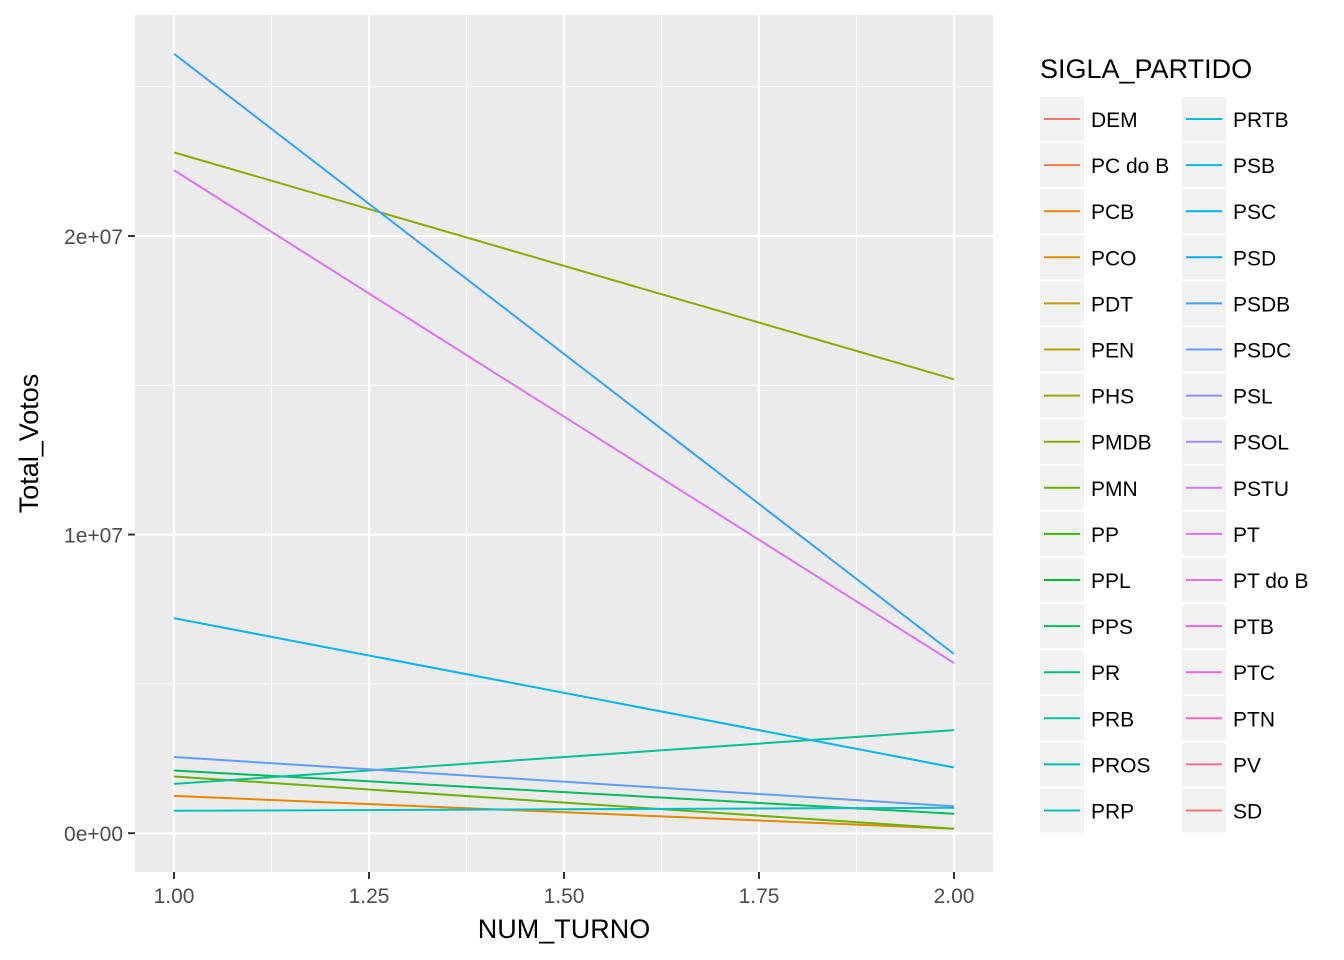  What do you see at coordinates (1254, 258) in the screenshot?
I see `legend-label-psd: PSD` at bounding box center [1254, 258].